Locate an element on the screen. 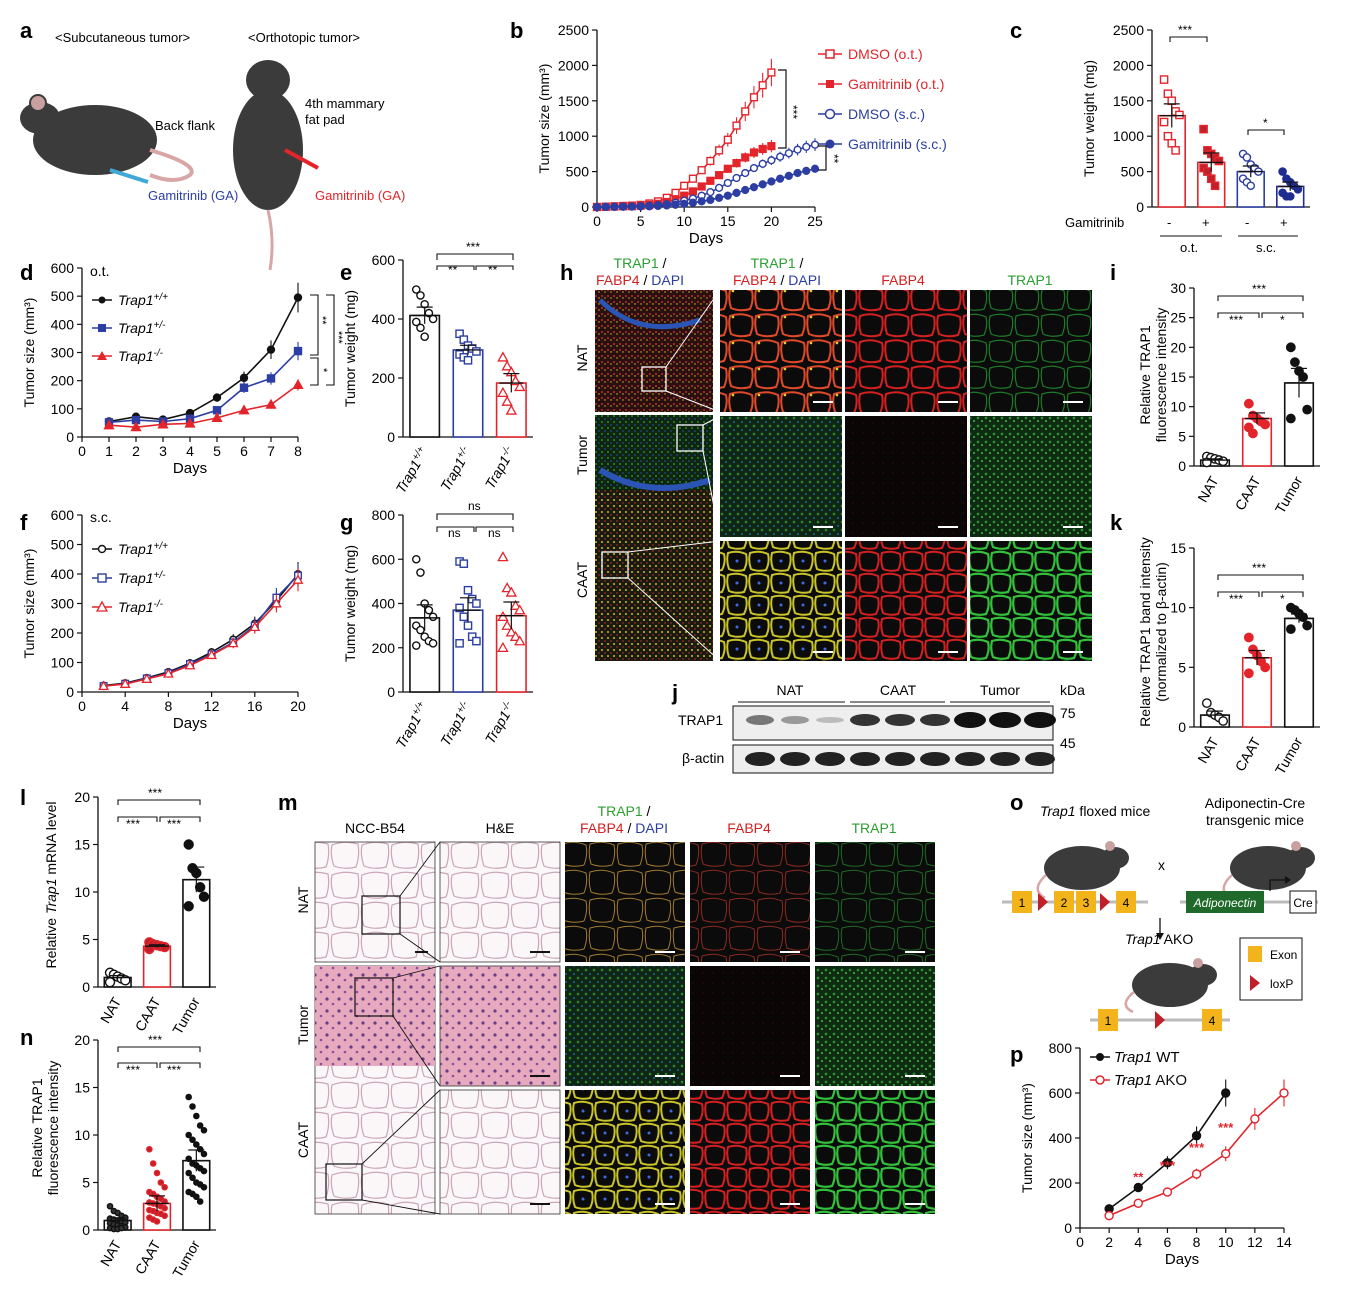 The height and width of the screenshot is (1290, 1345). sig-n-2: *** is located at coordinates (133, 1070).